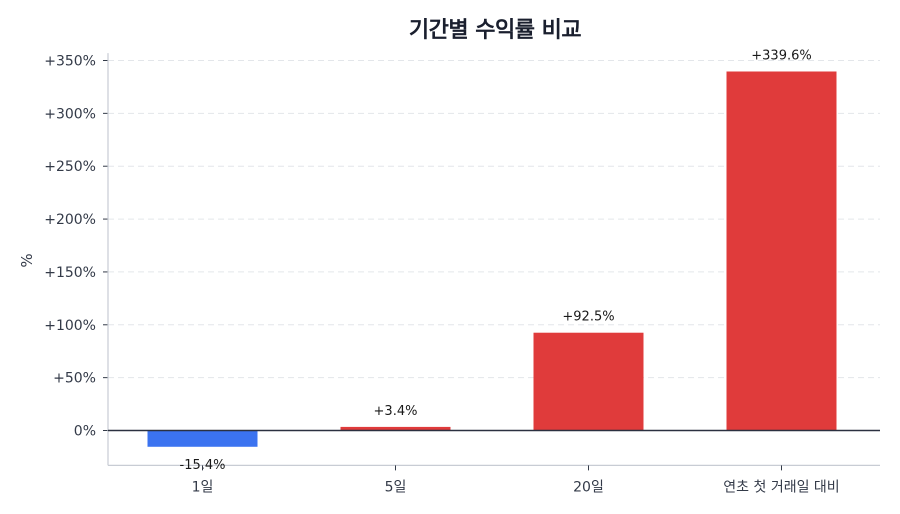 This screenshot has width=900, height=514. What do you see at coordinates (396, 487) in the screenshot?
I see `x-tick-label: 5일` at bounding box center [396, 487].